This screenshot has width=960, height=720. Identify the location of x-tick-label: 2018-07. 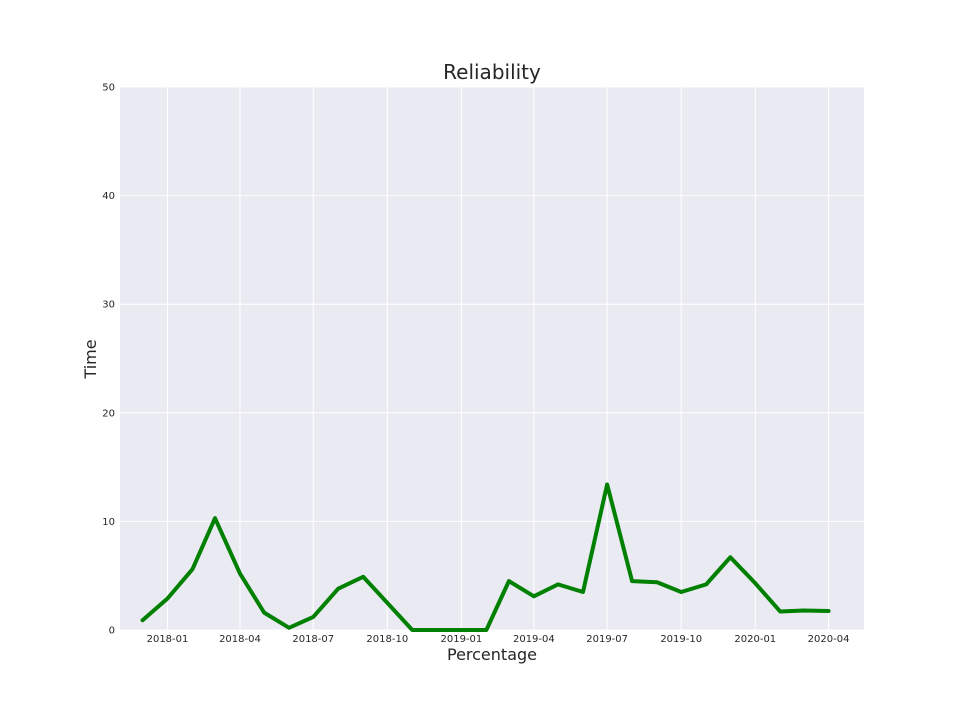
(313, 639).